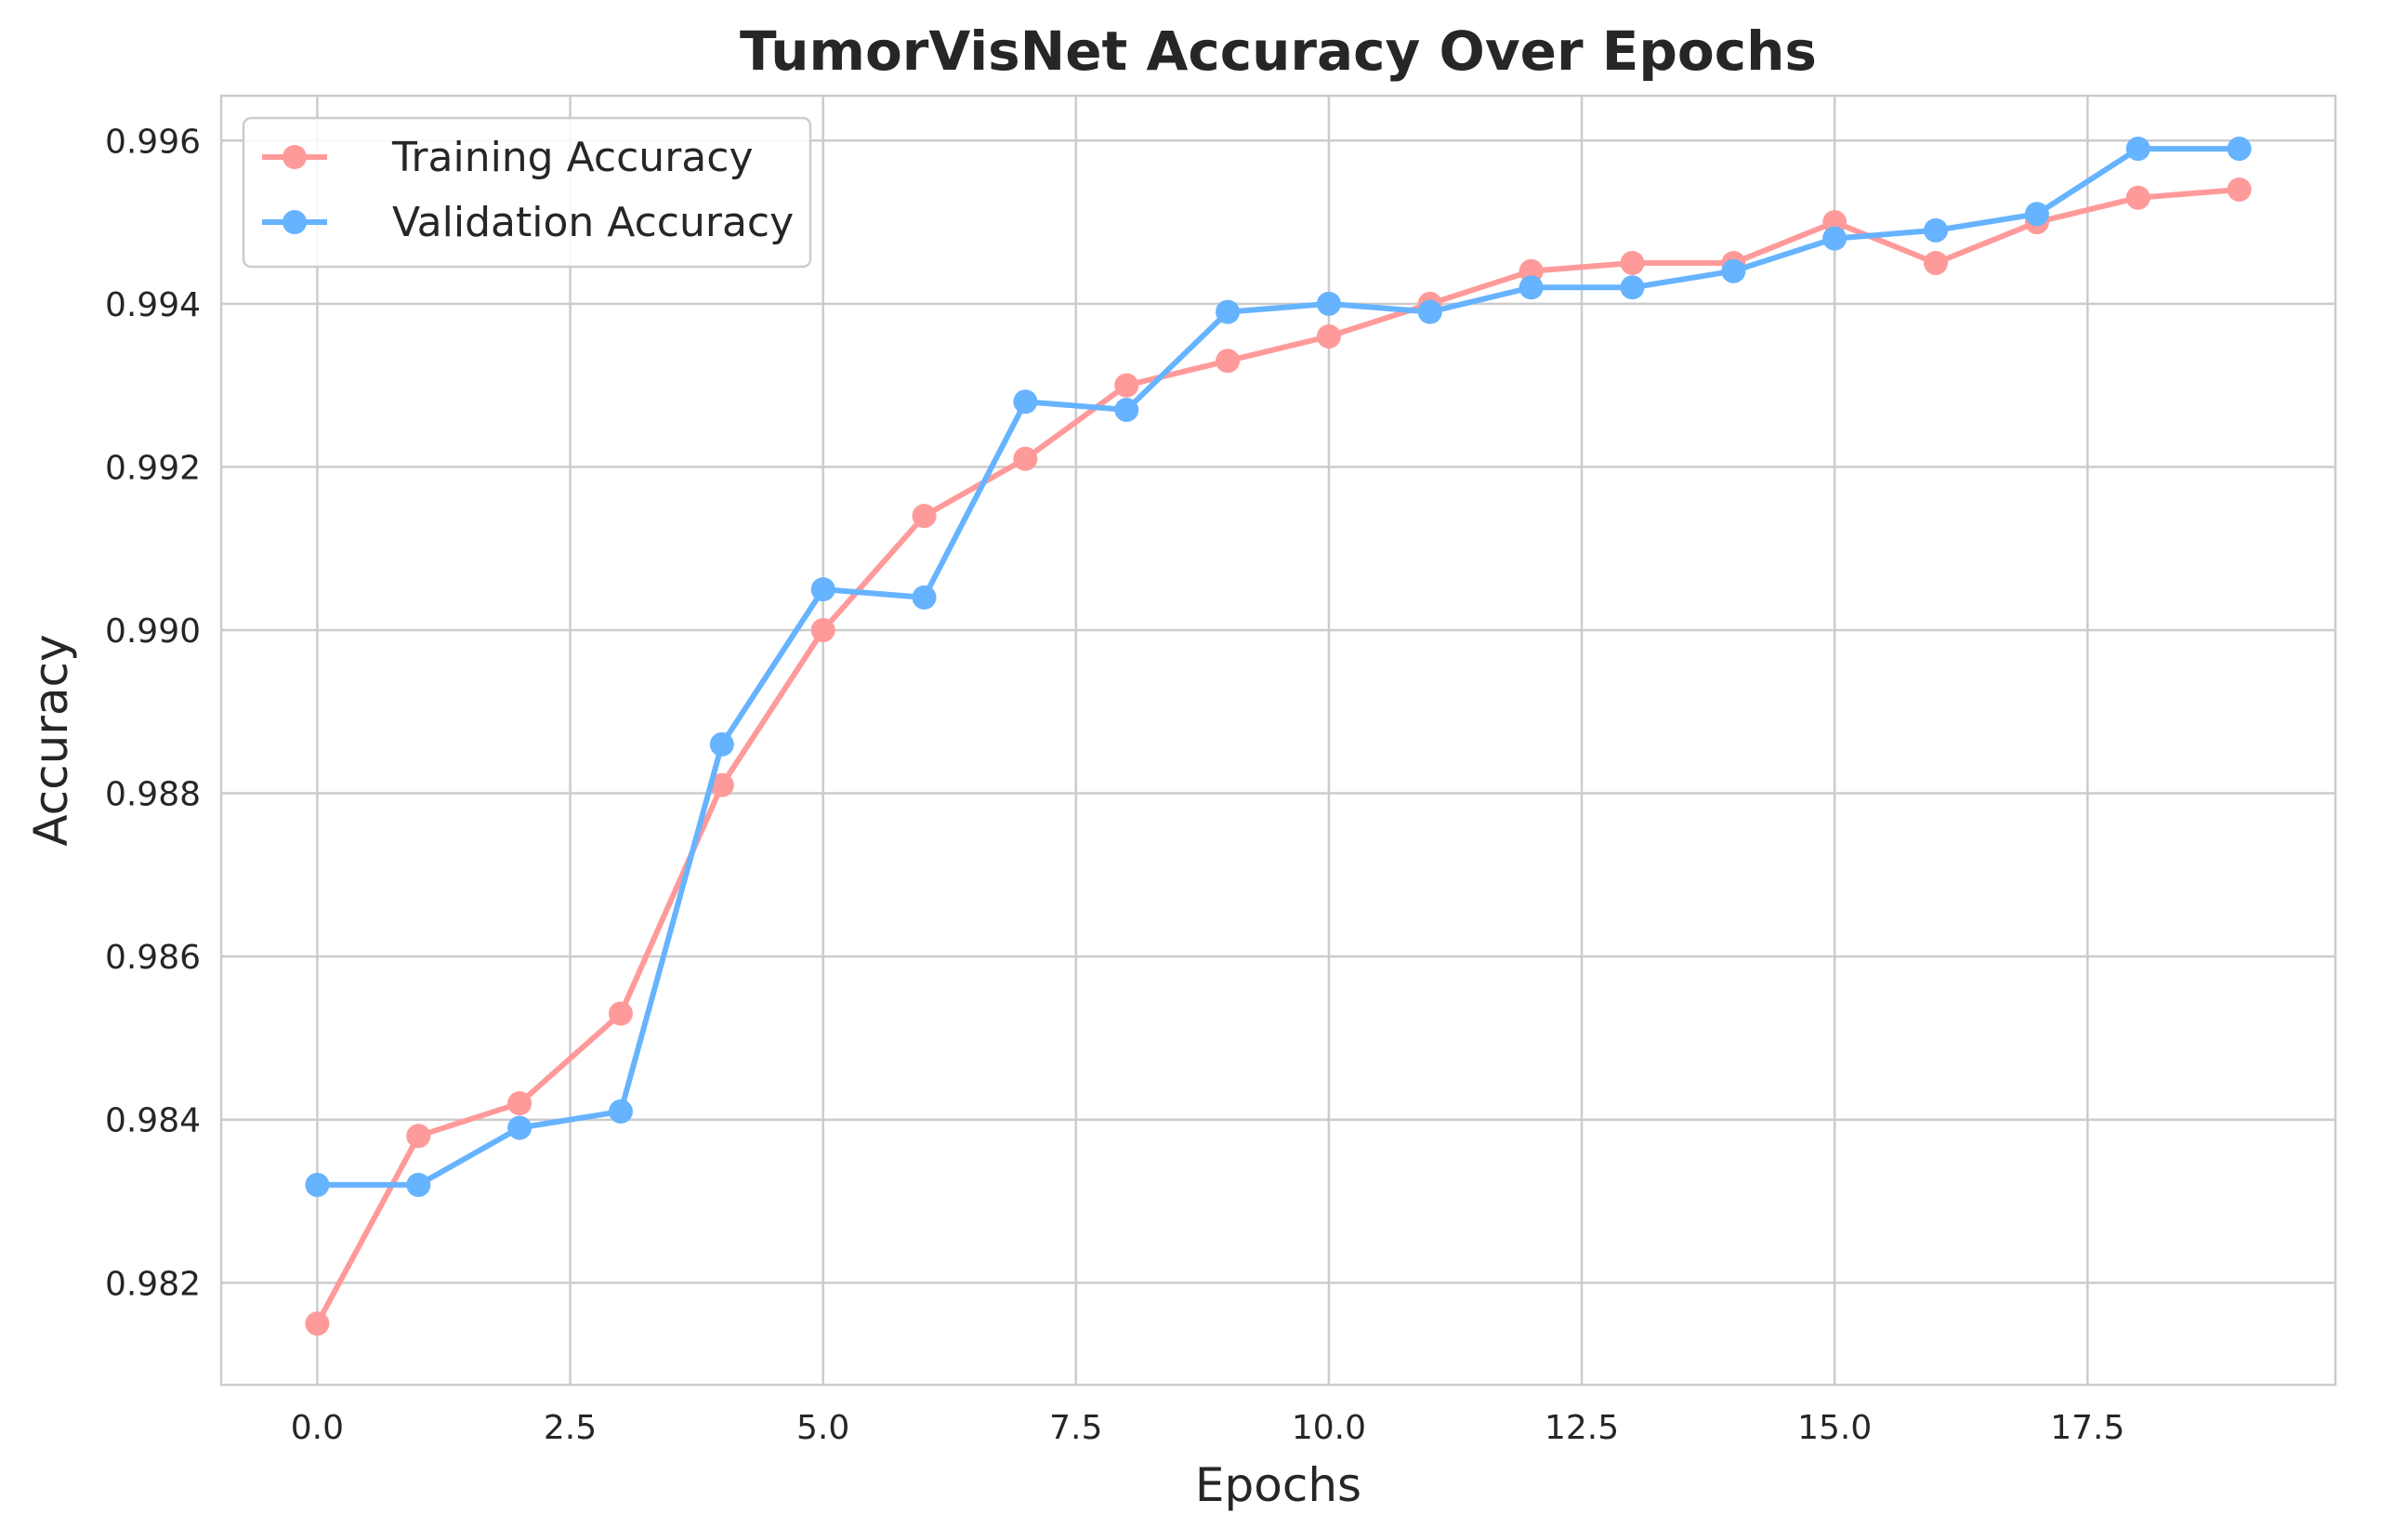 The height and width of the screenshot is (1540, 2406). Describe the element at coordinates (572, 157) in the screenshot. I see `legend-label: Training Accuracy` at that location.